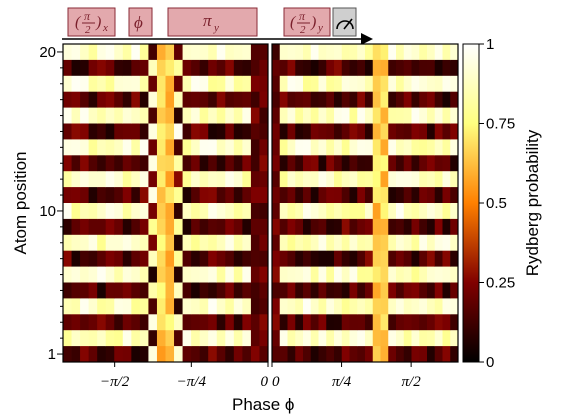 The image size is (562, 418). Describe the element at coordinates (91, 22) in the screenshot. I see `pulse-pi-half-x: ( π 2 ) x` at that location.